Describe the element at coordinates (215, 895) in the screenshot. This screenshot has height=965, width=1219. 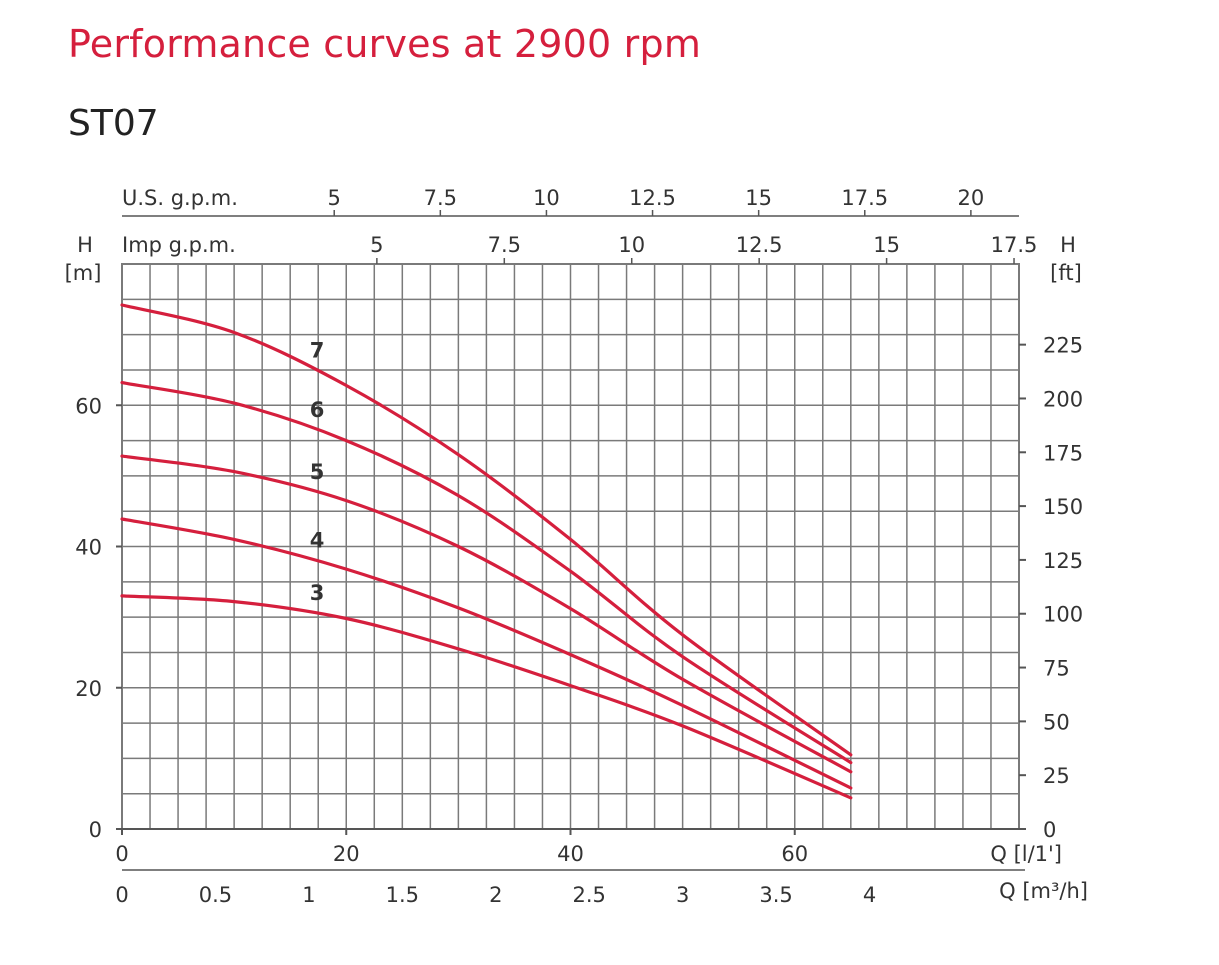
I see `x-m3h-tick-label: 0.5` at that location.